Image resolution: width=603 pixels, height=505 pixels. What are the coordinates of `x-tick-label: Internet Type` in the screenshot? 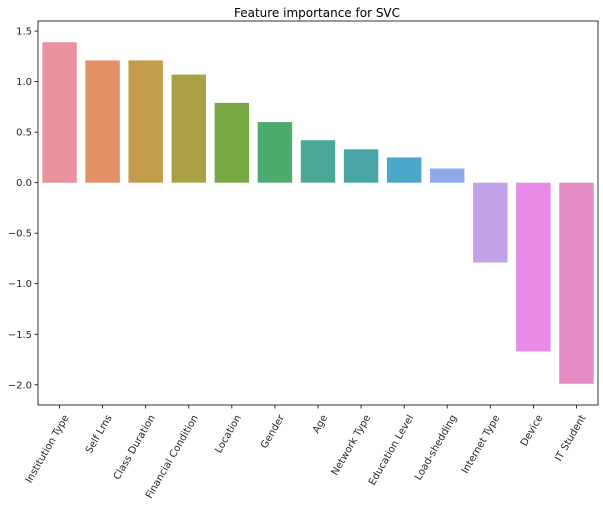 It's located at (481, 444).